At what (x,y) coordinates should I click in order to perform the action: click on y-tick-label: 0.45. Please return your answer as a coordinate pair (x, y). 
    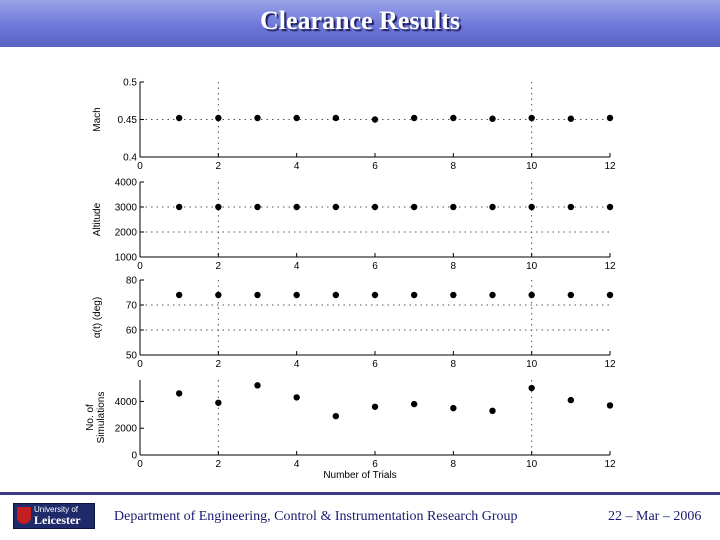
    Looking at the image, I should click on (128, 120).